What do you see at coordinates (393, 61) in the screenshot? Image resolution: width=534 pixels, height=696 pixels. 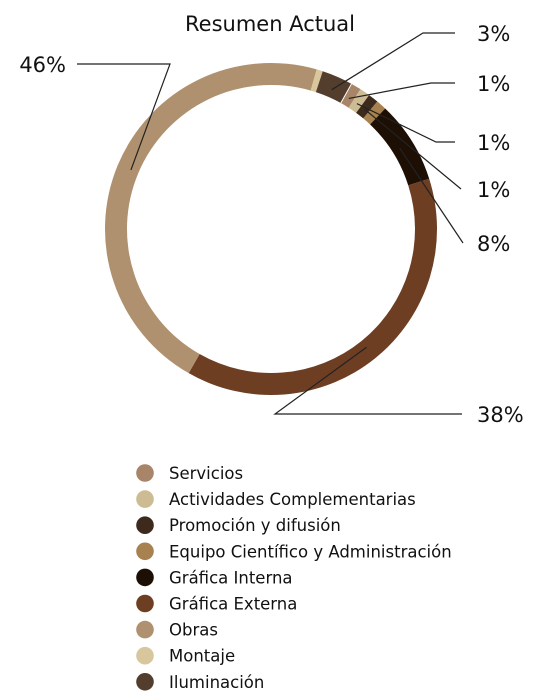 I see `leader-line-iluminacion` at bounding box center [393, 61].